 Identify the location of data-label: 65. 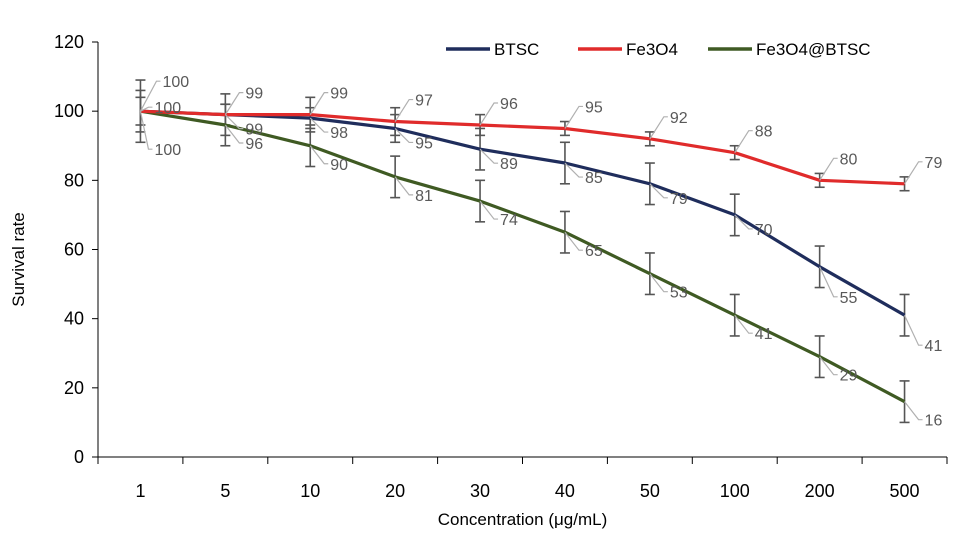
(594, 251).